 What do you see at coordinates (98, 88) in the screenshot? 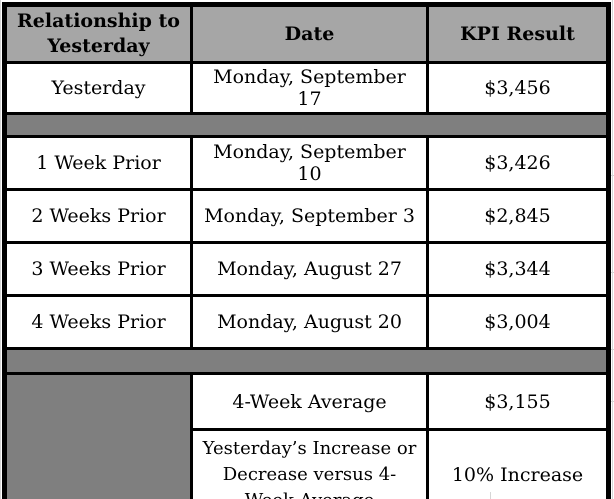
I see `relationship-cell: Yesterday` at bounding box center [98, 88].